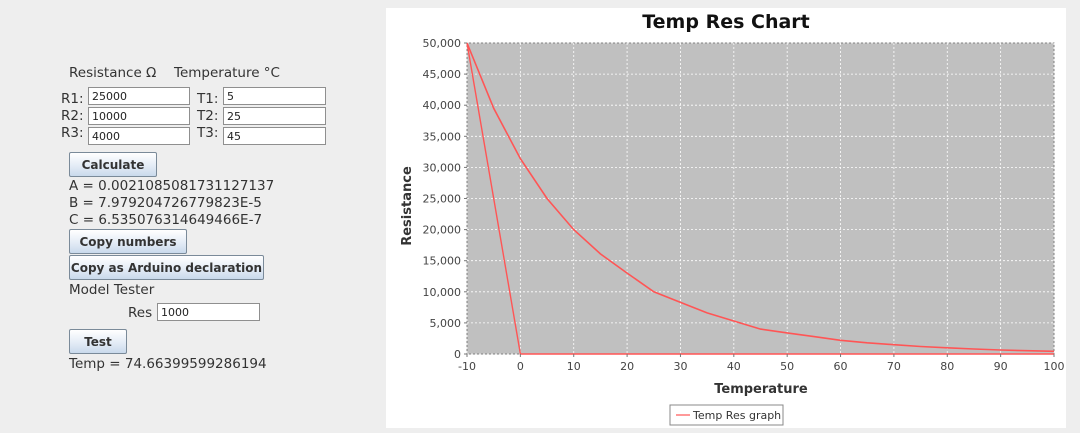 The width and height of the screenshot is (1080, 433). What do you see at coordinates (680, 366) in the screenshot?
I see `x-tick-label: 30` at bounding box center [680, 366].